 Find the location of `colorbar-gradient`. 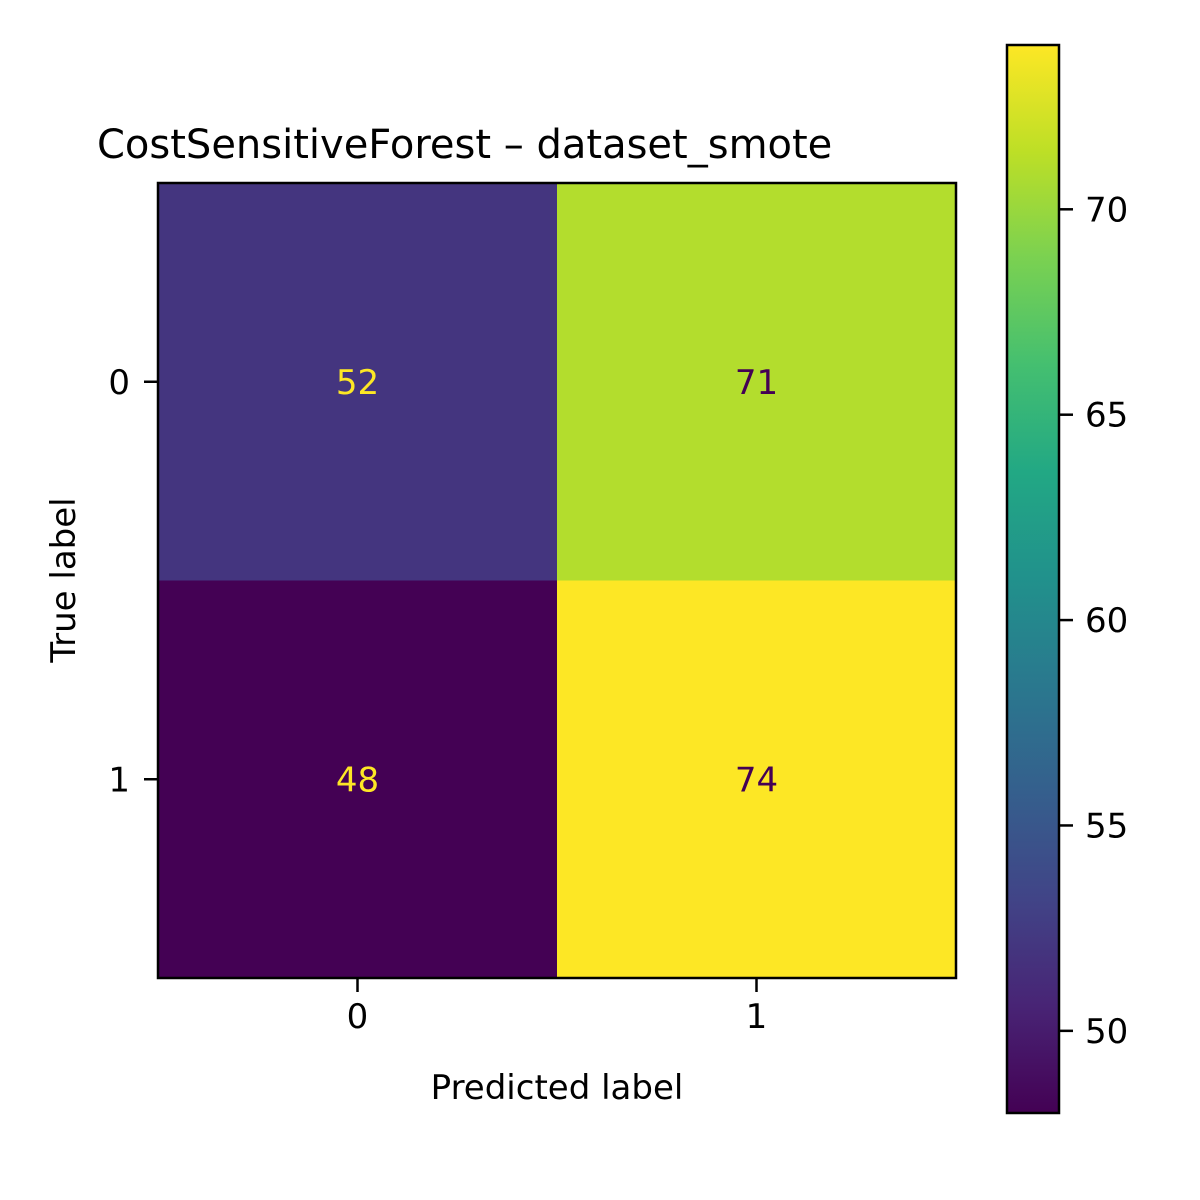

colorbar-gradient is located at coordinates (1033, 579).